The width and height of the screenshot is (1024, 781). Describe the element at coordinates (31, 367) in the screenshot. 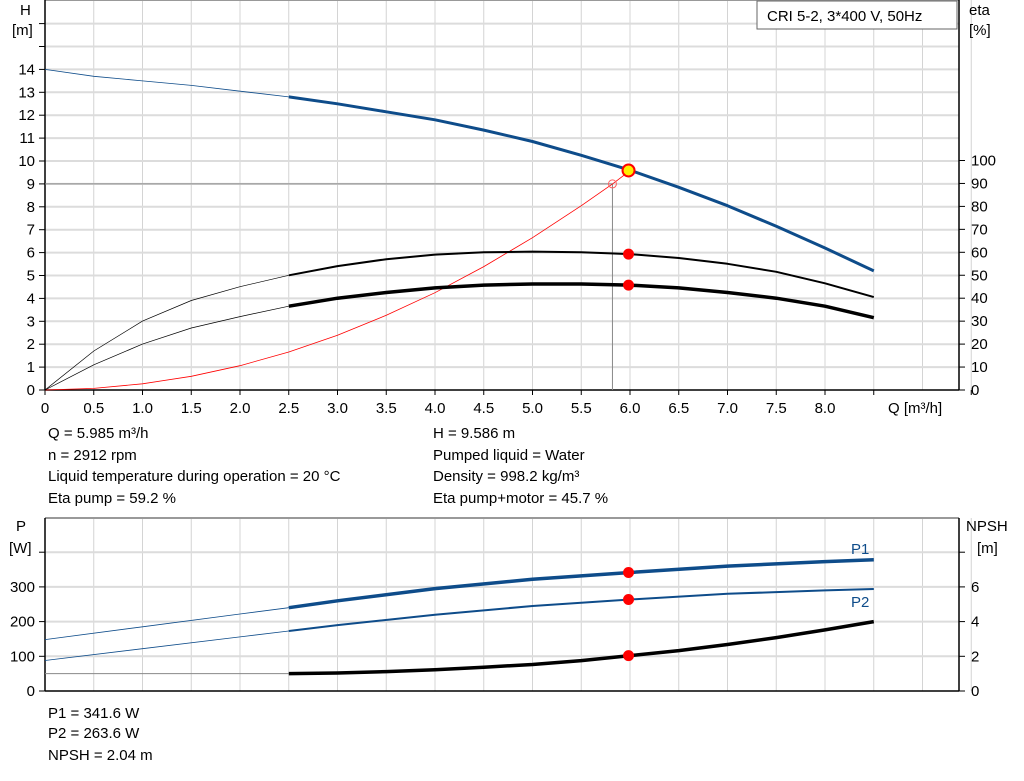

I see `h-tick-label: 1` at that location.